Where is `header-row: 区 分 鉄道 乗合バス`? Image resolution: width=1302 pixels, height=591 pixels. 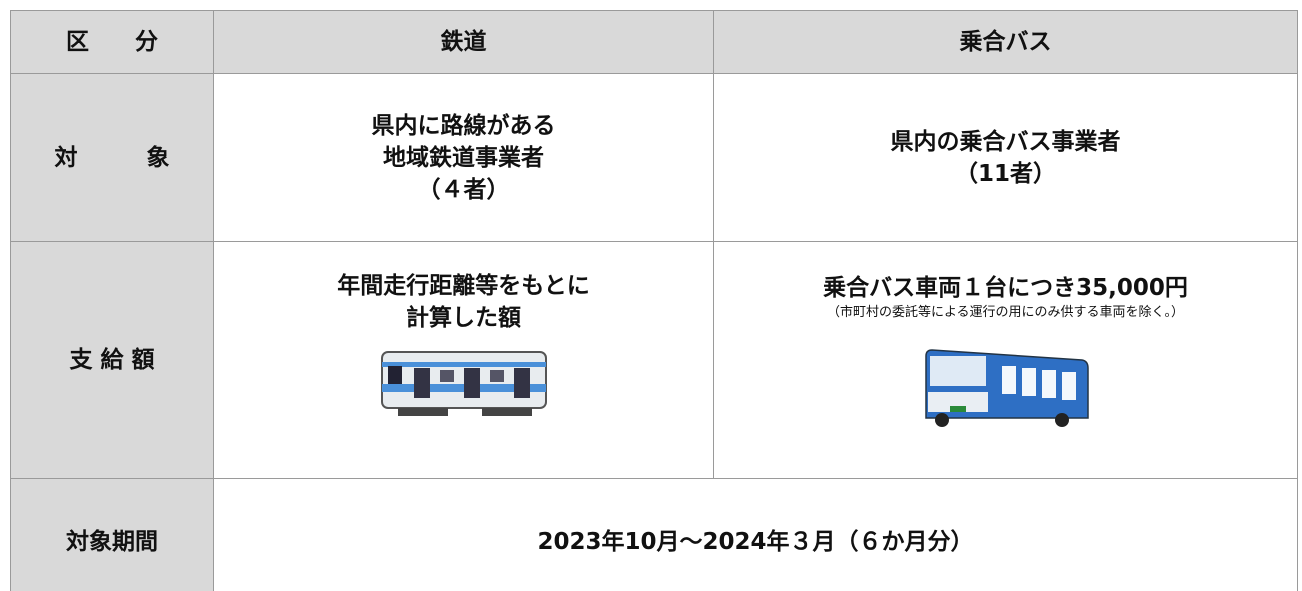
header-row: 区 分 鉄道 乗合バス is located at coordinates (654, 42).